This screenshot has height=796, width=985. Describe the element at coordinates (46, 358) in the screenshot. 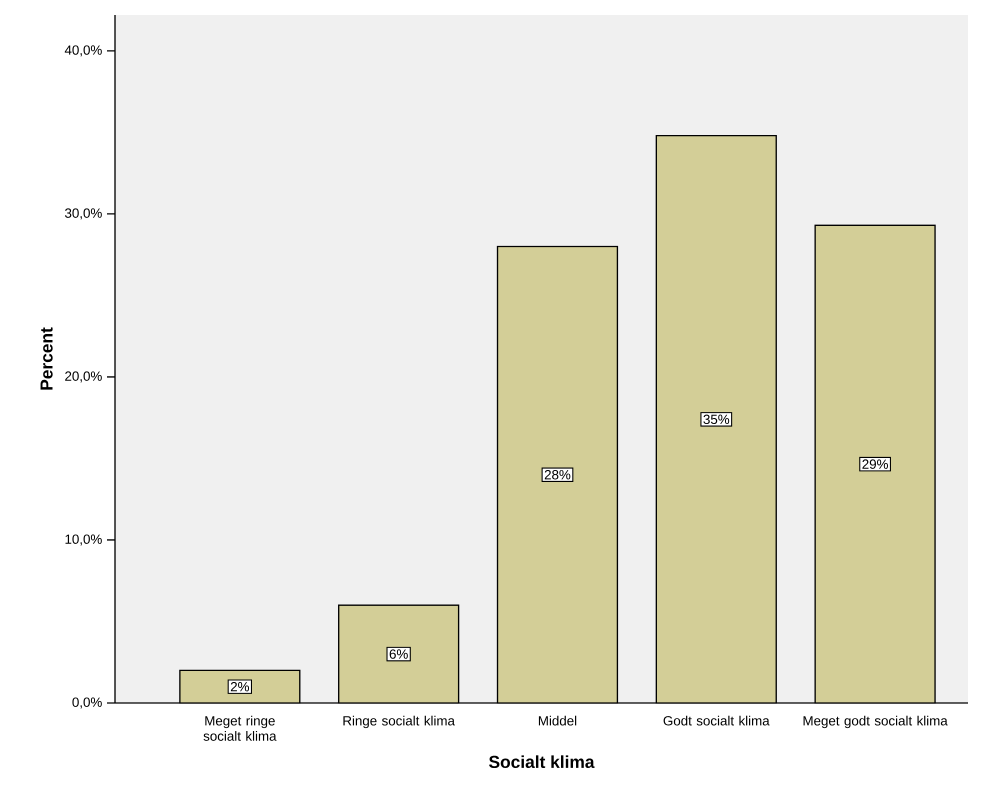

I see `y-axis-title: Percent` at that location.